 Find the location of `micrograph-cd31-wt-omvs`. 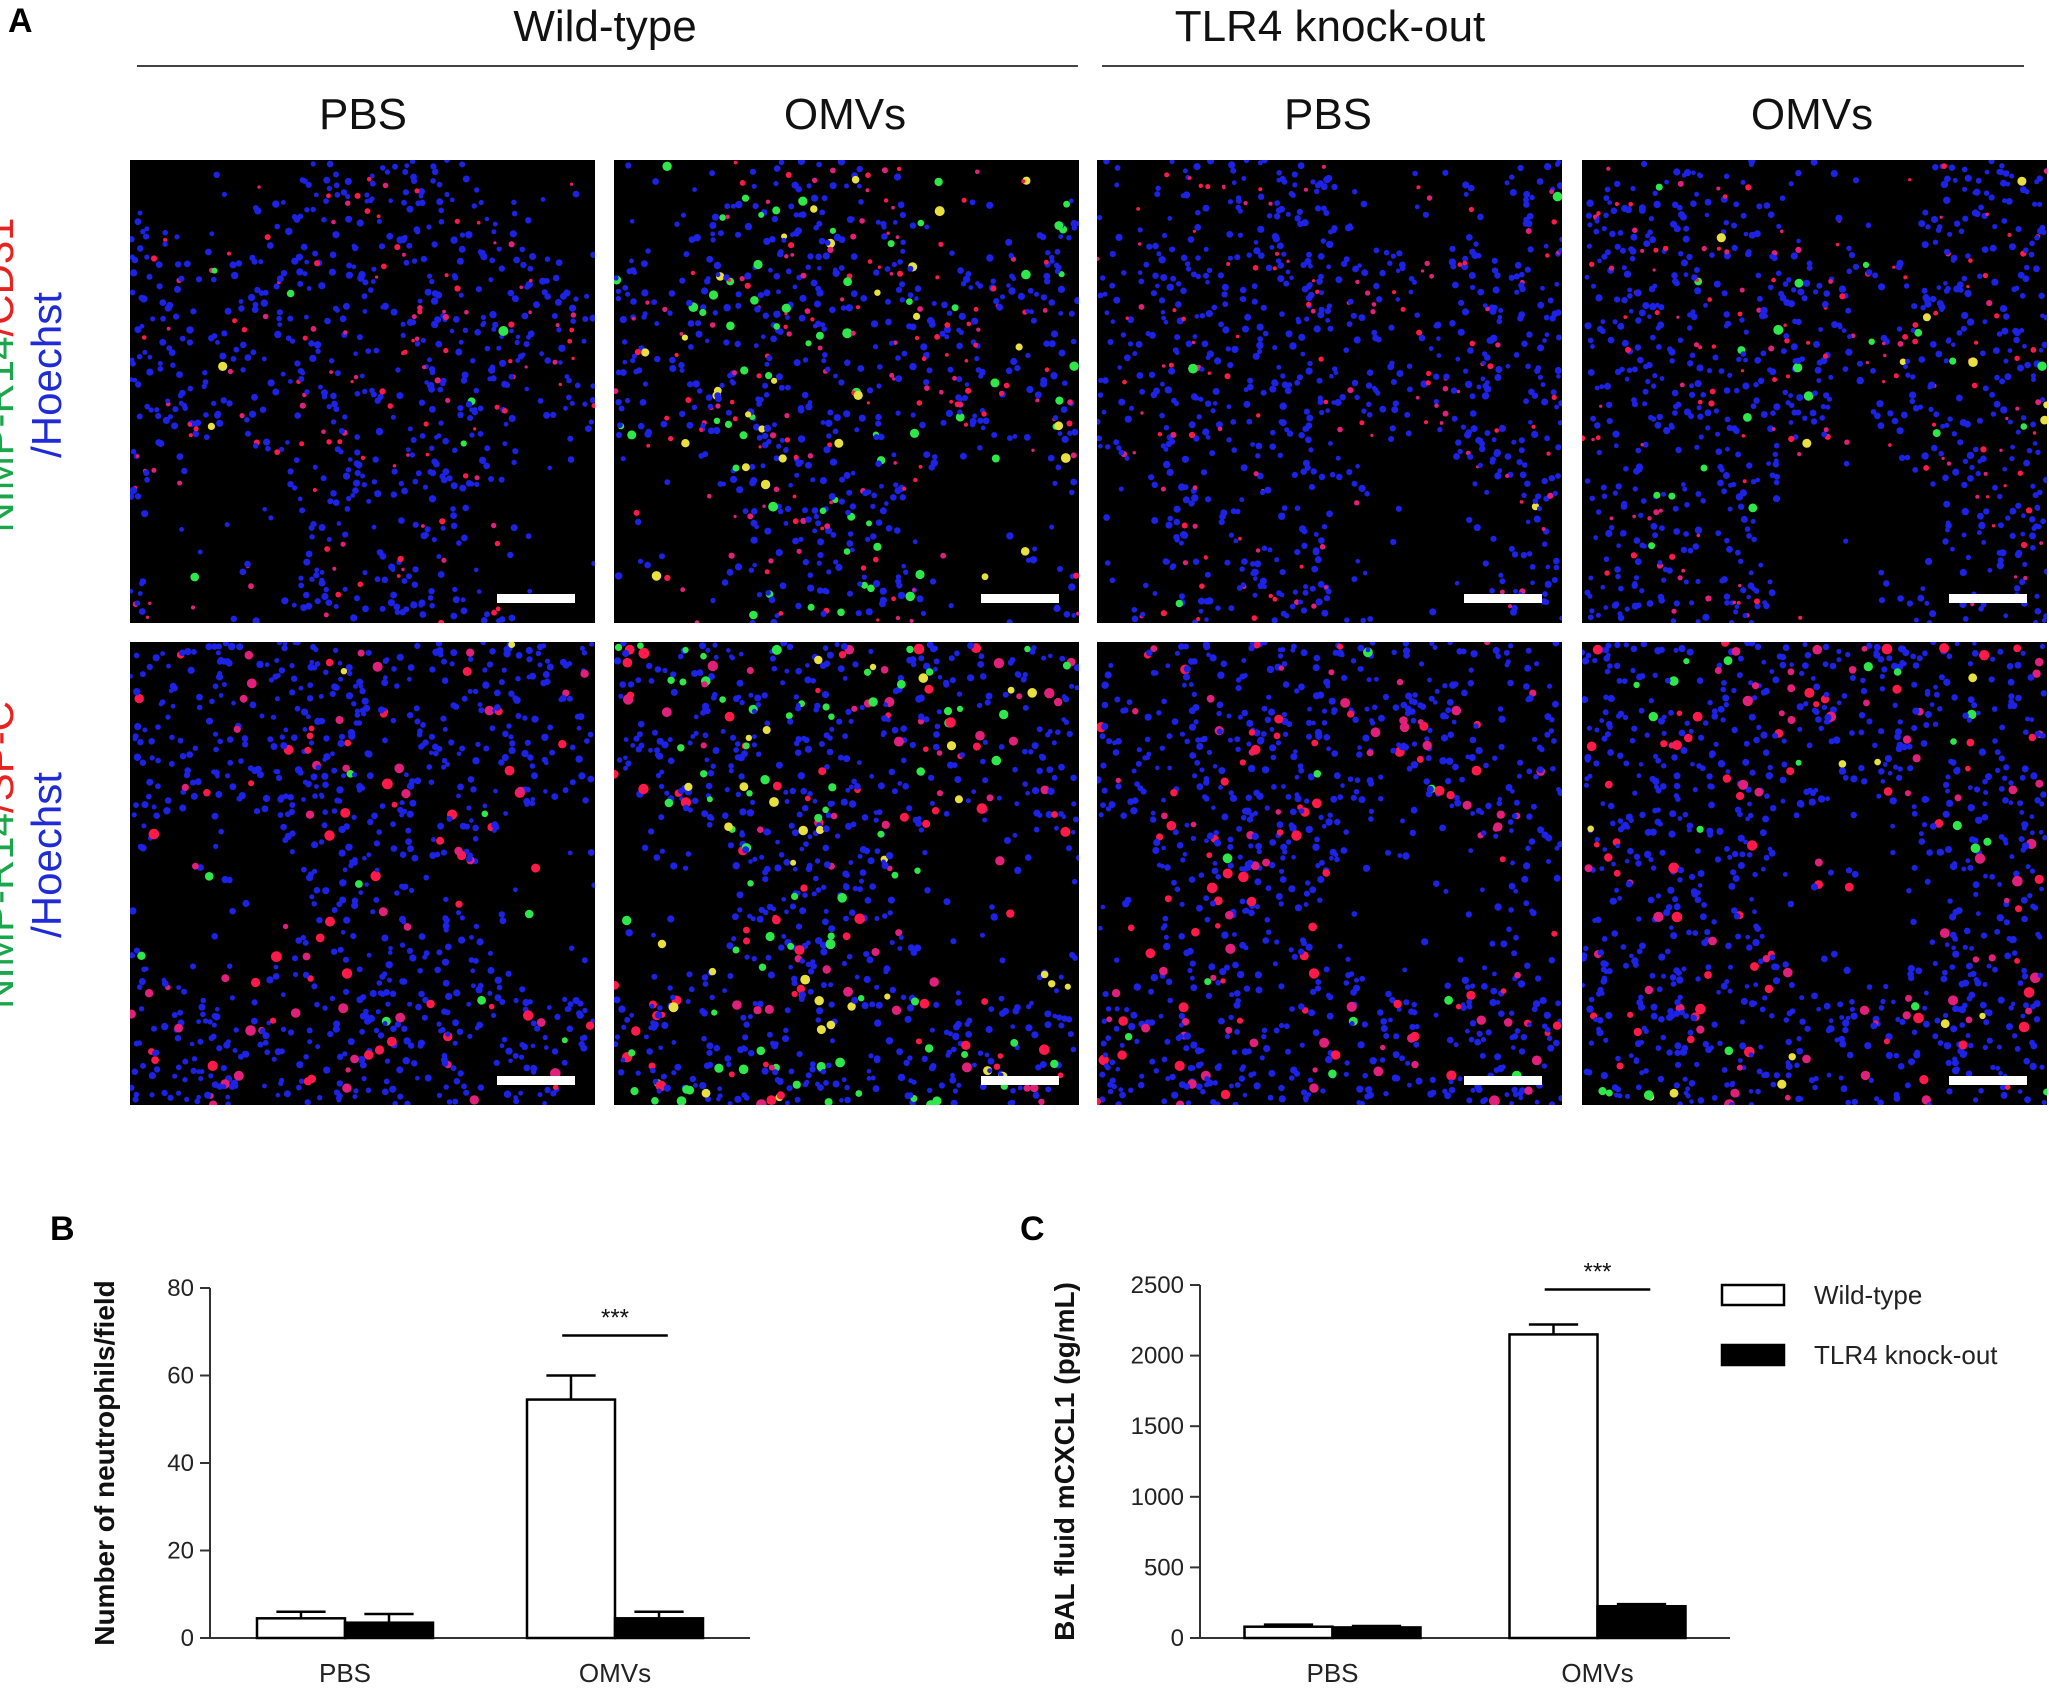

micrograph-cd31-wt-omvs is located at coordinates (846, 391).